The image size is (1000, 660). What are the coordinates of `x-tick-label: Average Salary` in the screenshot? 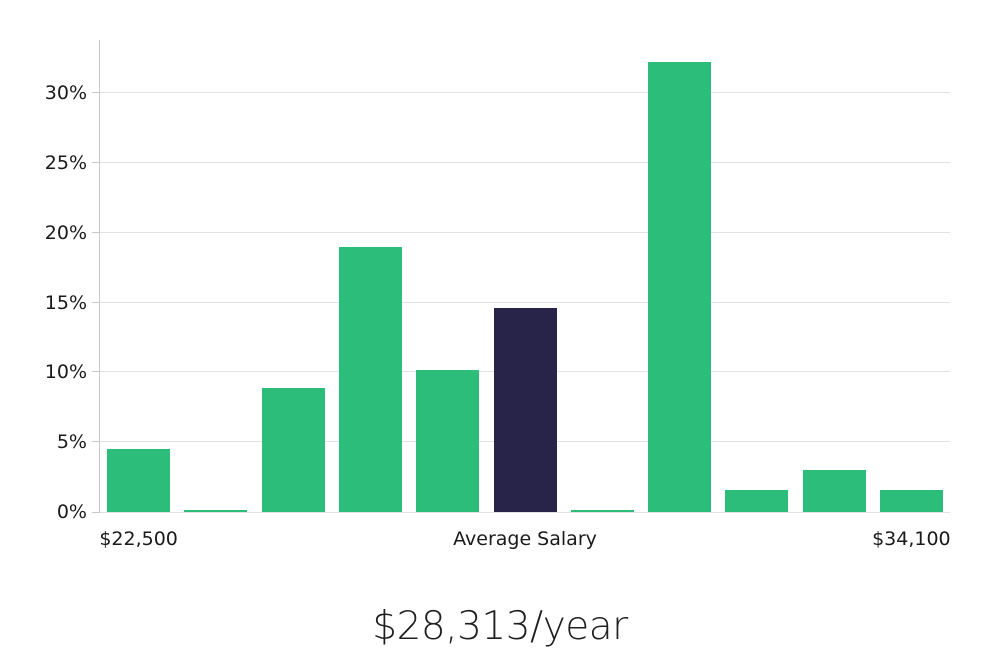 It's located at (525, 539).